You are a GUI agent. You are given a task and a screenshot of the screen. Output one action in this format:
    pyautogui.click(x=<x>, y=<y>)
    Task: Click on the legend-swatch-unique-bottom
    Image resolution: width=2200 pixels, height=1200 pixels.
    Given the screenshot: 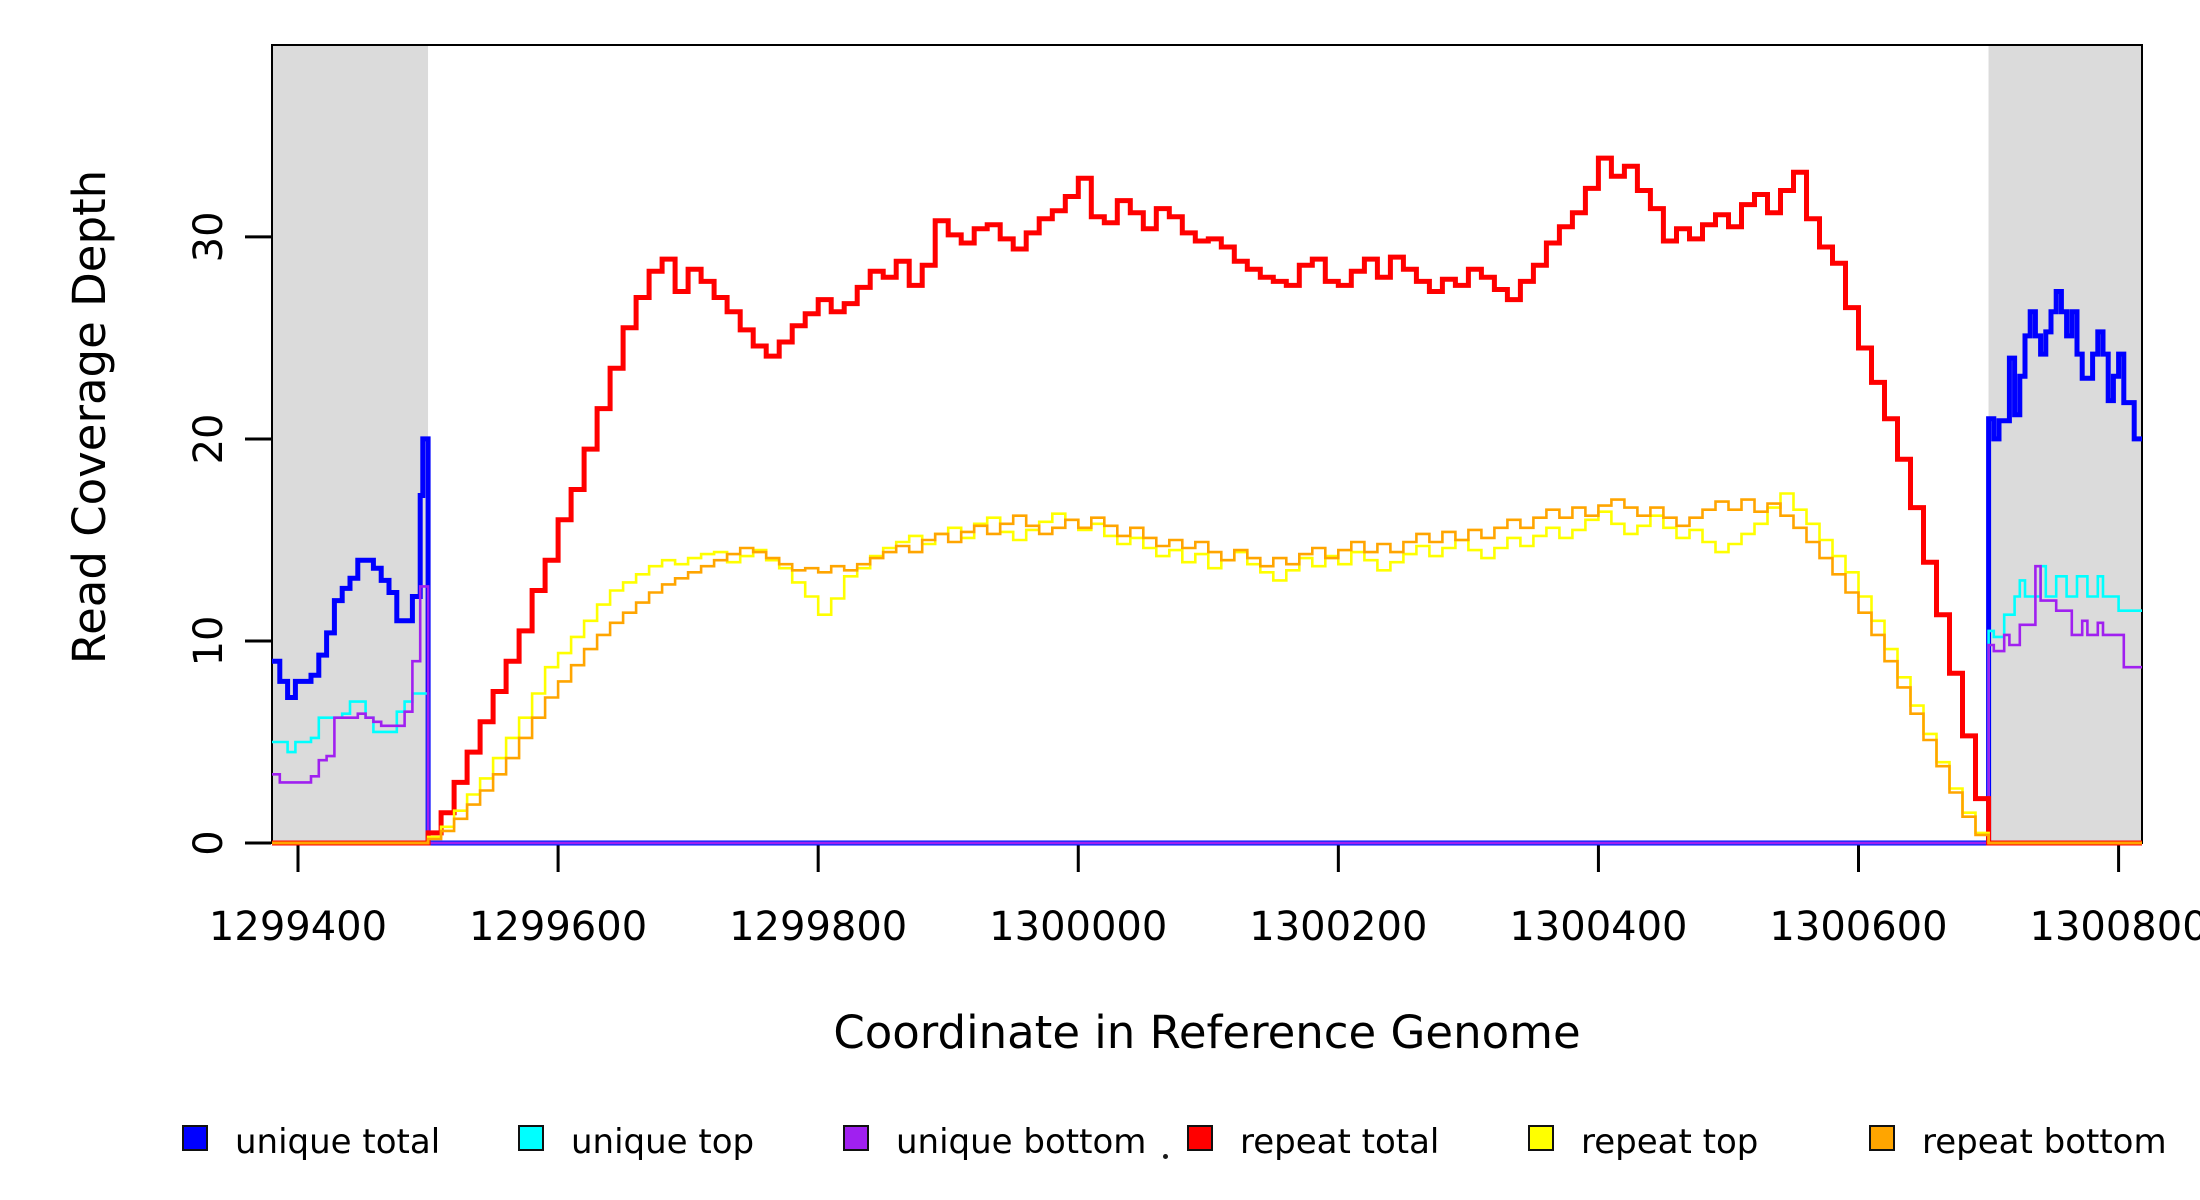 What is the action you would take?
    pyautogui.click(x=856, y=1138)
    